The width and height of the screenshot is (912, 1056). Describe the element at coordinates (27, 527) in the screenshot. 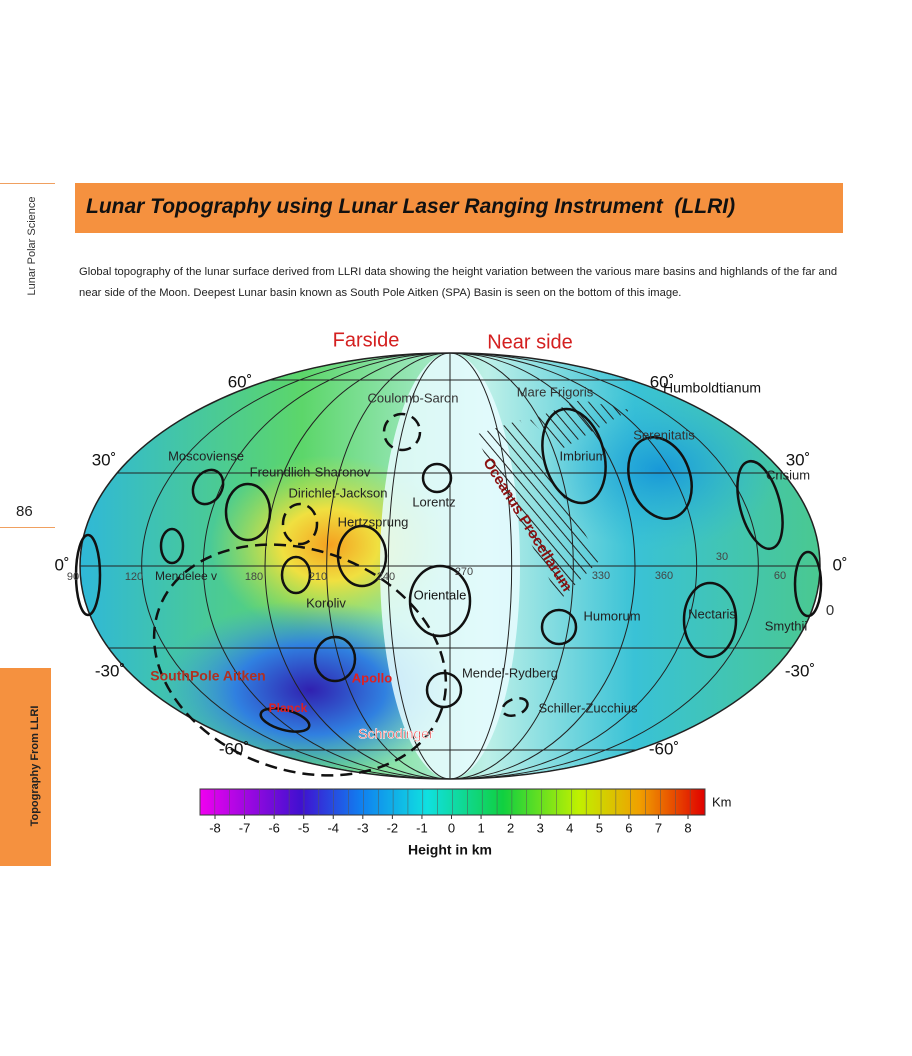

I see `page-rule` at that location.